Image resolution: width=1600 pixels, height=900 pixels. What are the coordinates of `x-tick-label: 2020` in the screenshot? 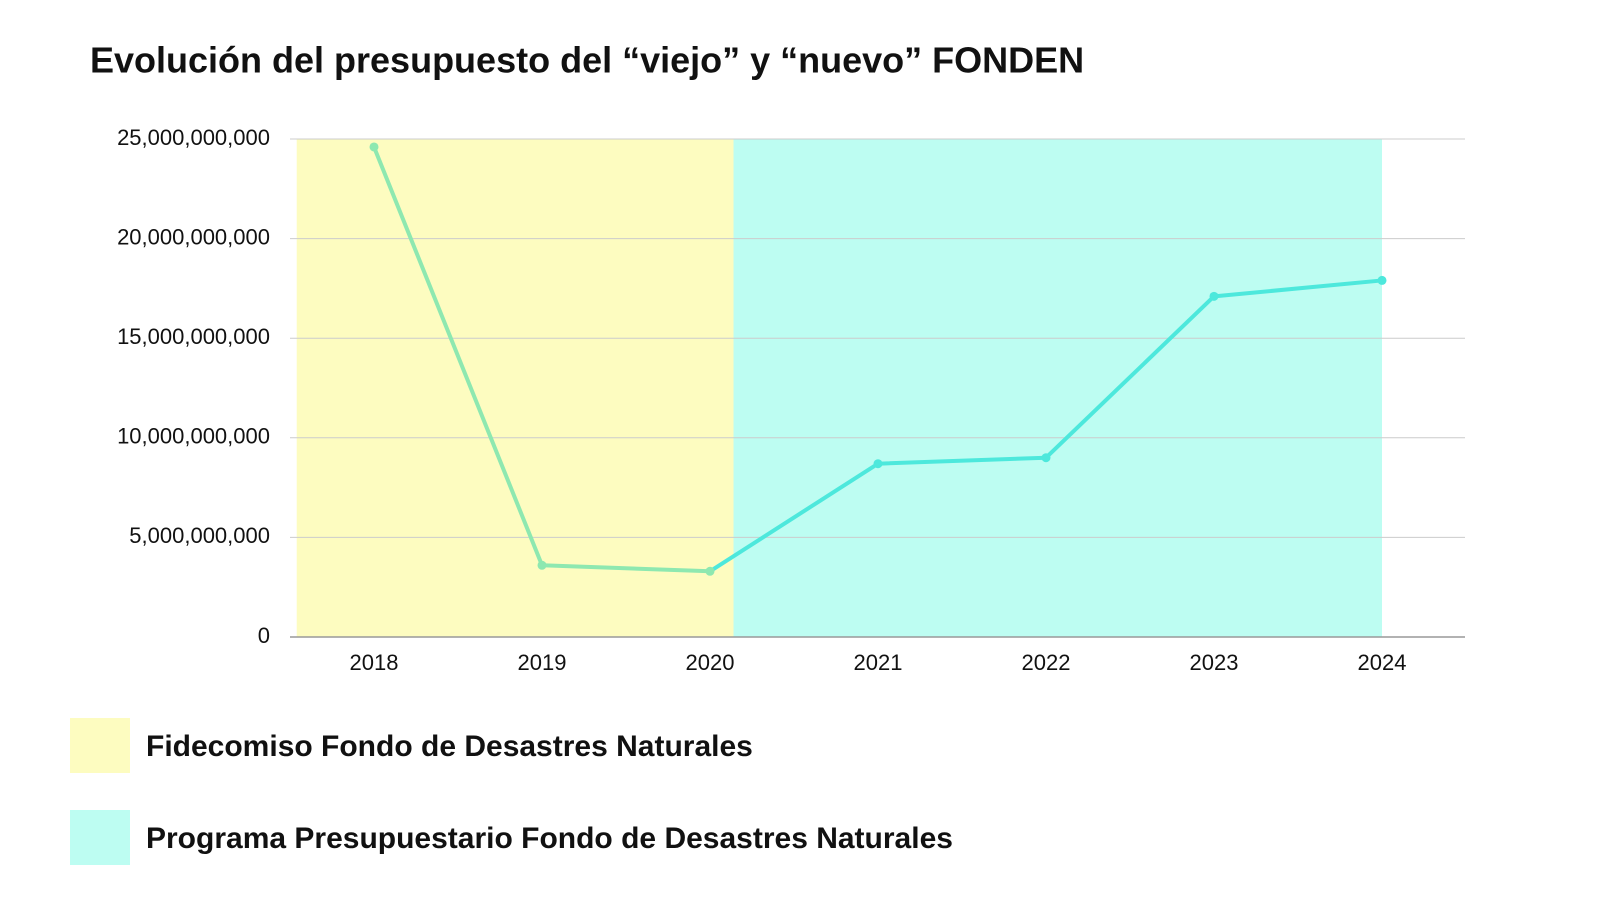 It's located at (710, 662).